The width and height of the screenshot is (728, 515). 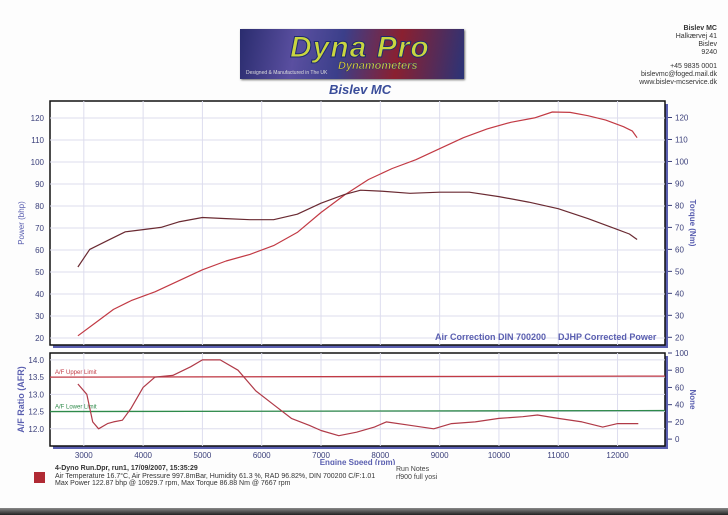 What do you see at coordinates (84, 455) in the screenshot?
I see `x-tick-label: 3000` at bounding box center [84, 455].